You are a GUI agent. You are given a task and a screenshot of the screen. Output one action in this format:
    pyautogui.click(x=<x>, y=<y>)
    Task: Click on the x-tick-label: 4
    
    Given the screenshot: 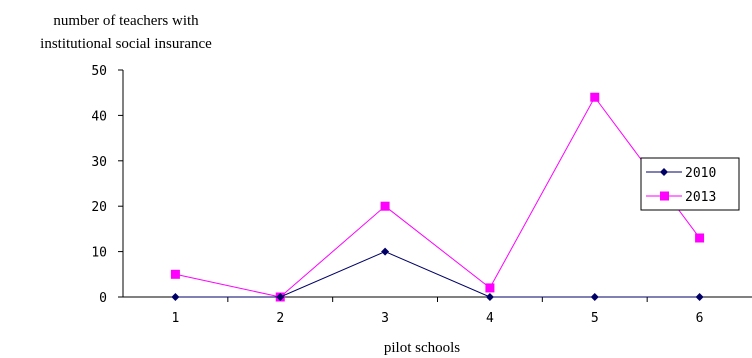 What is the action you would take?
    pyautogui.click(x=490, y=318)
    